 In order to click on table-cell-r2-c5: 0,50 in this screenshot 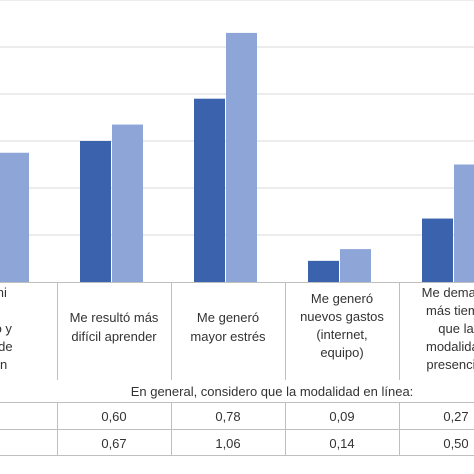, I will do `click(455, 443)`.